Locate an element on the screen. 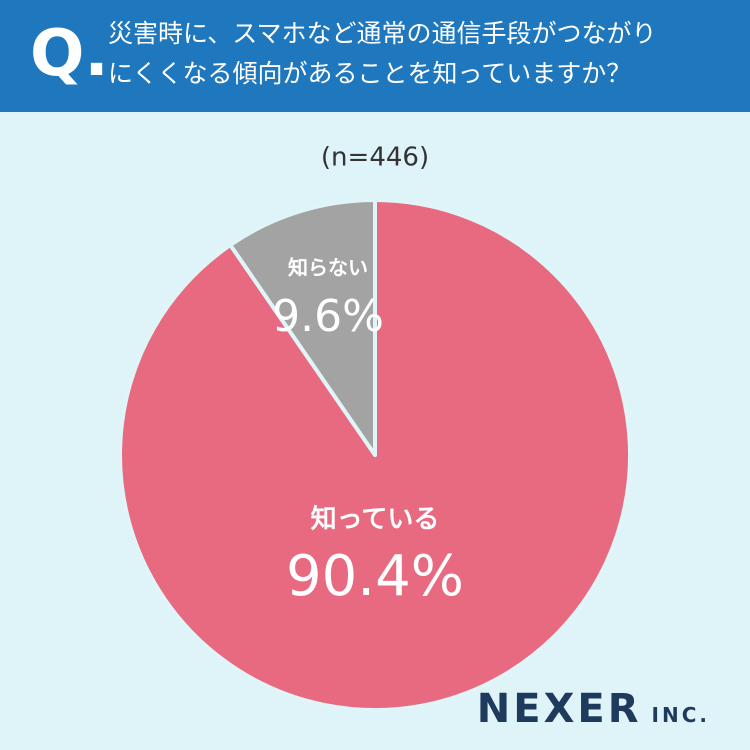  pie-slice is located at coordinates (302, 327).